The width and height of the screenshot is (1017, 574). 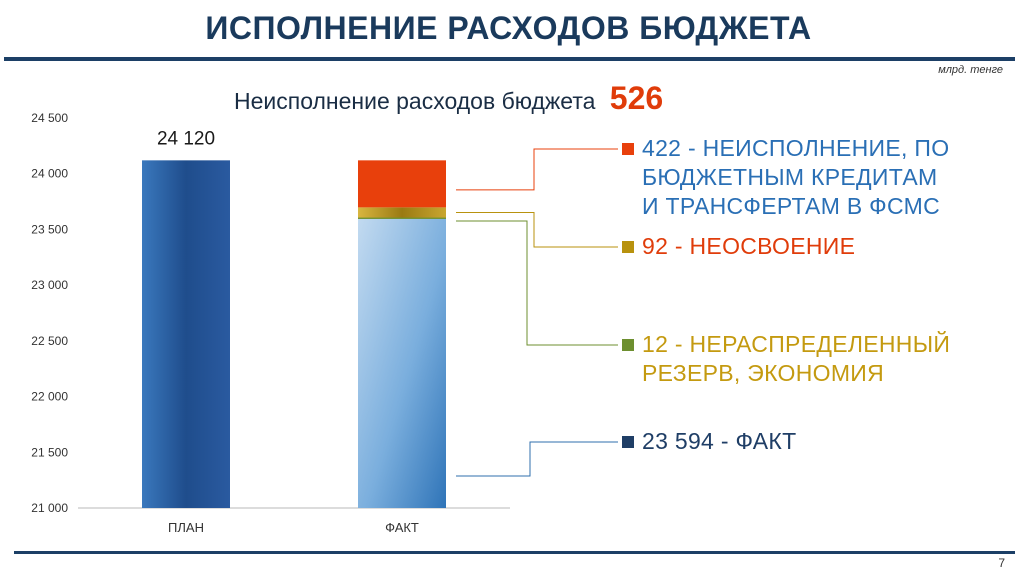 I want to click on y-tick-label: 21 000, so click(x=49, y=508).